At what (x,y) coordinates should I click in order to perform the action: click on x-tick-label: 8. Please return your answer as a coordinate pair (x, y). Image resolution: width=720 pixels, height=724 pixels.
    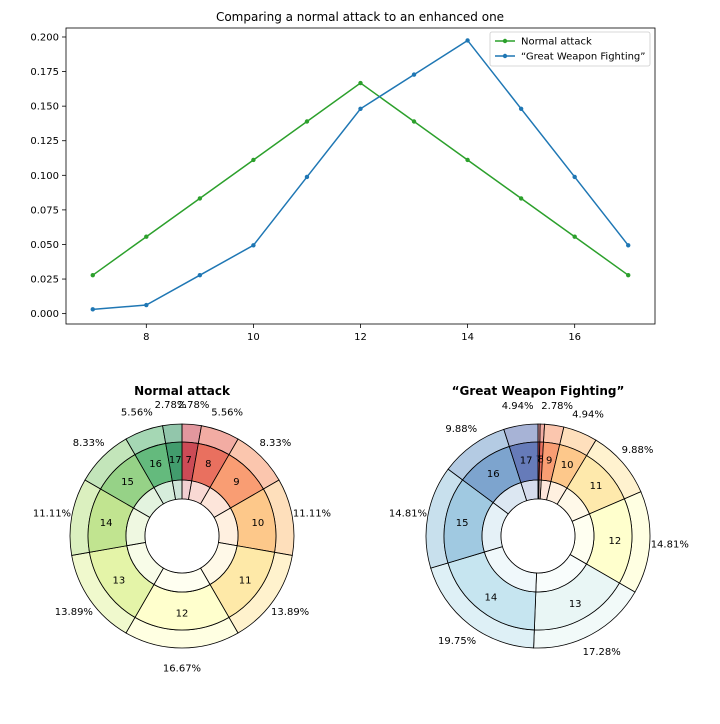
    Looking at the image, I should click on (146, 337).